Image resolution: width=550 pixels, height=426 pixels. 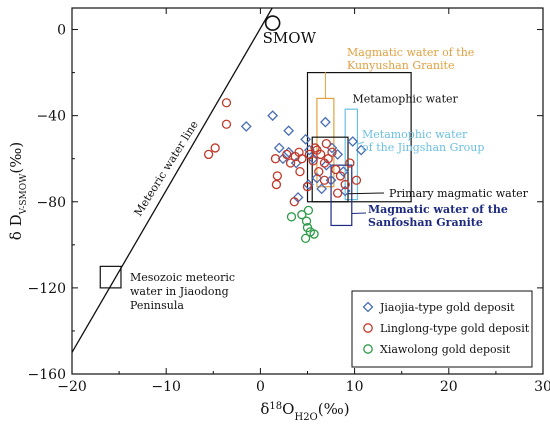 What do you see at coordinates (423, 147) in the screenshot?
I see `jingshan-label-line2: of the Jingshan Group` at bounding box center [423, 147].